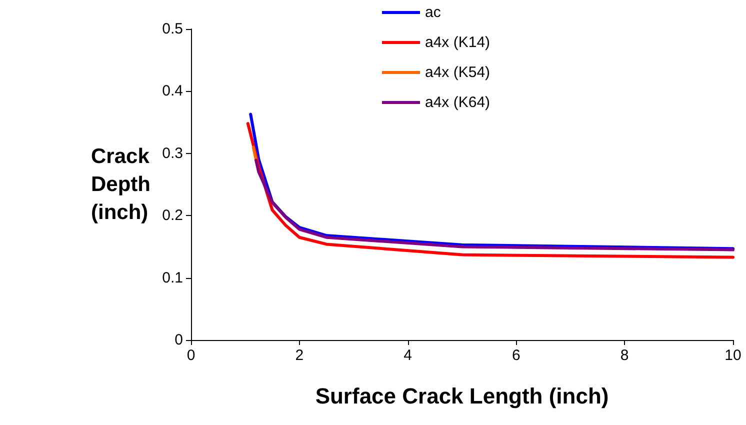 This screenshot has width=746, height=425. Describe the element at coordinates (172, 153) in the screenshot. I see `y-tick-label: 0.3` at that location.